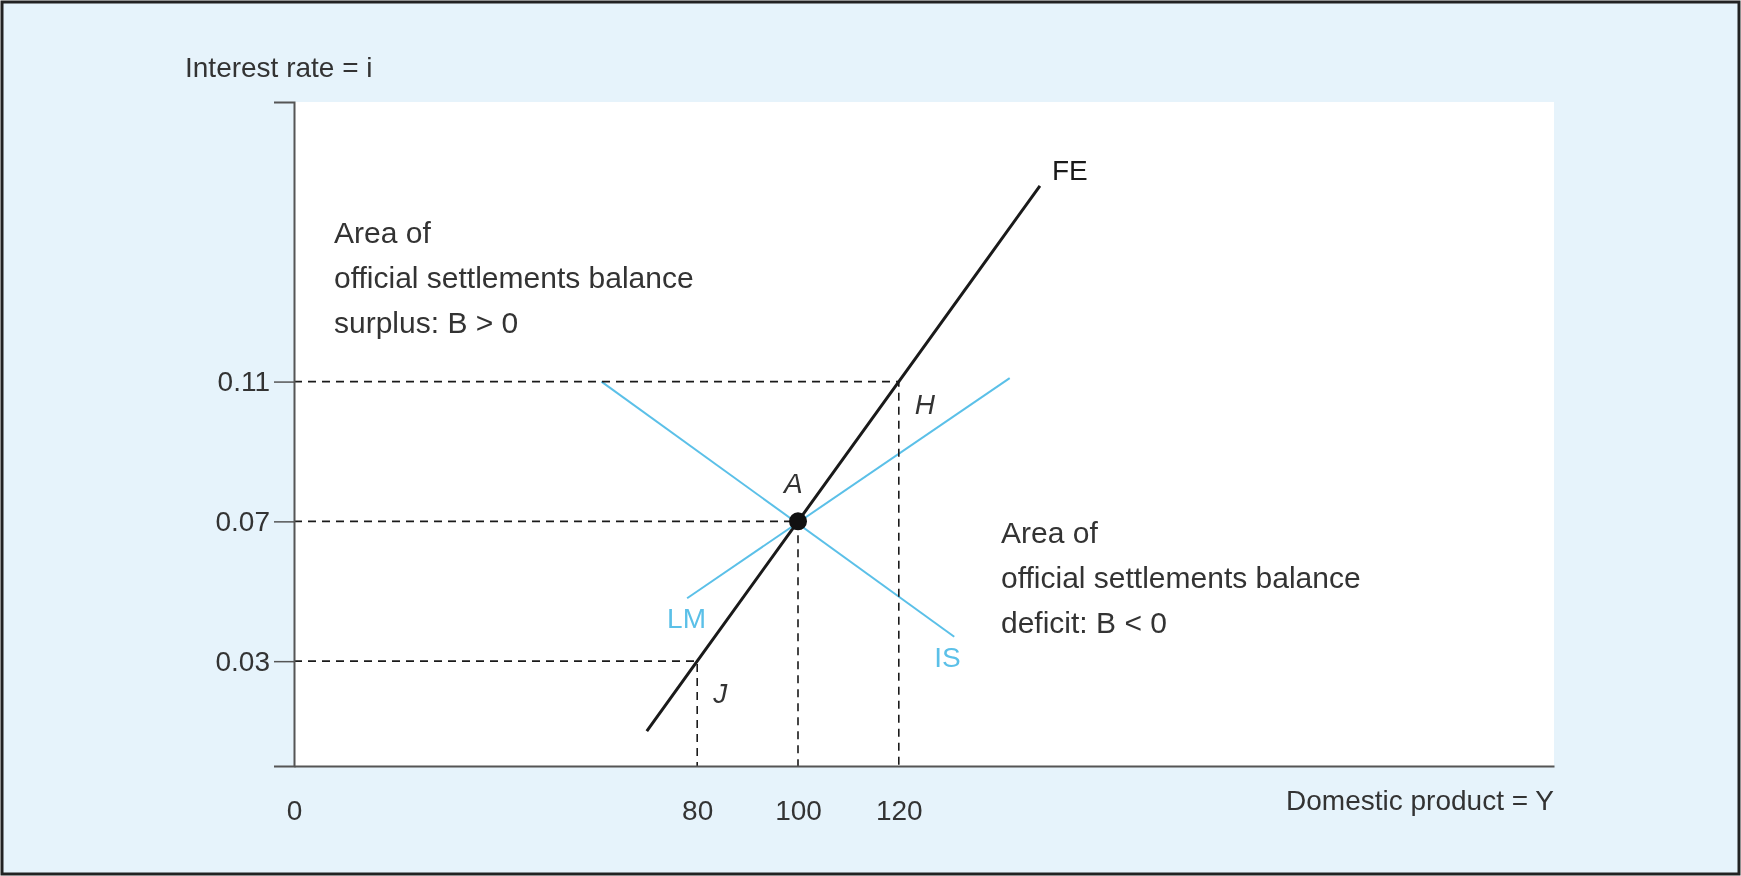  I want to click on y-tick-label: 0.11, so click(243, 382).